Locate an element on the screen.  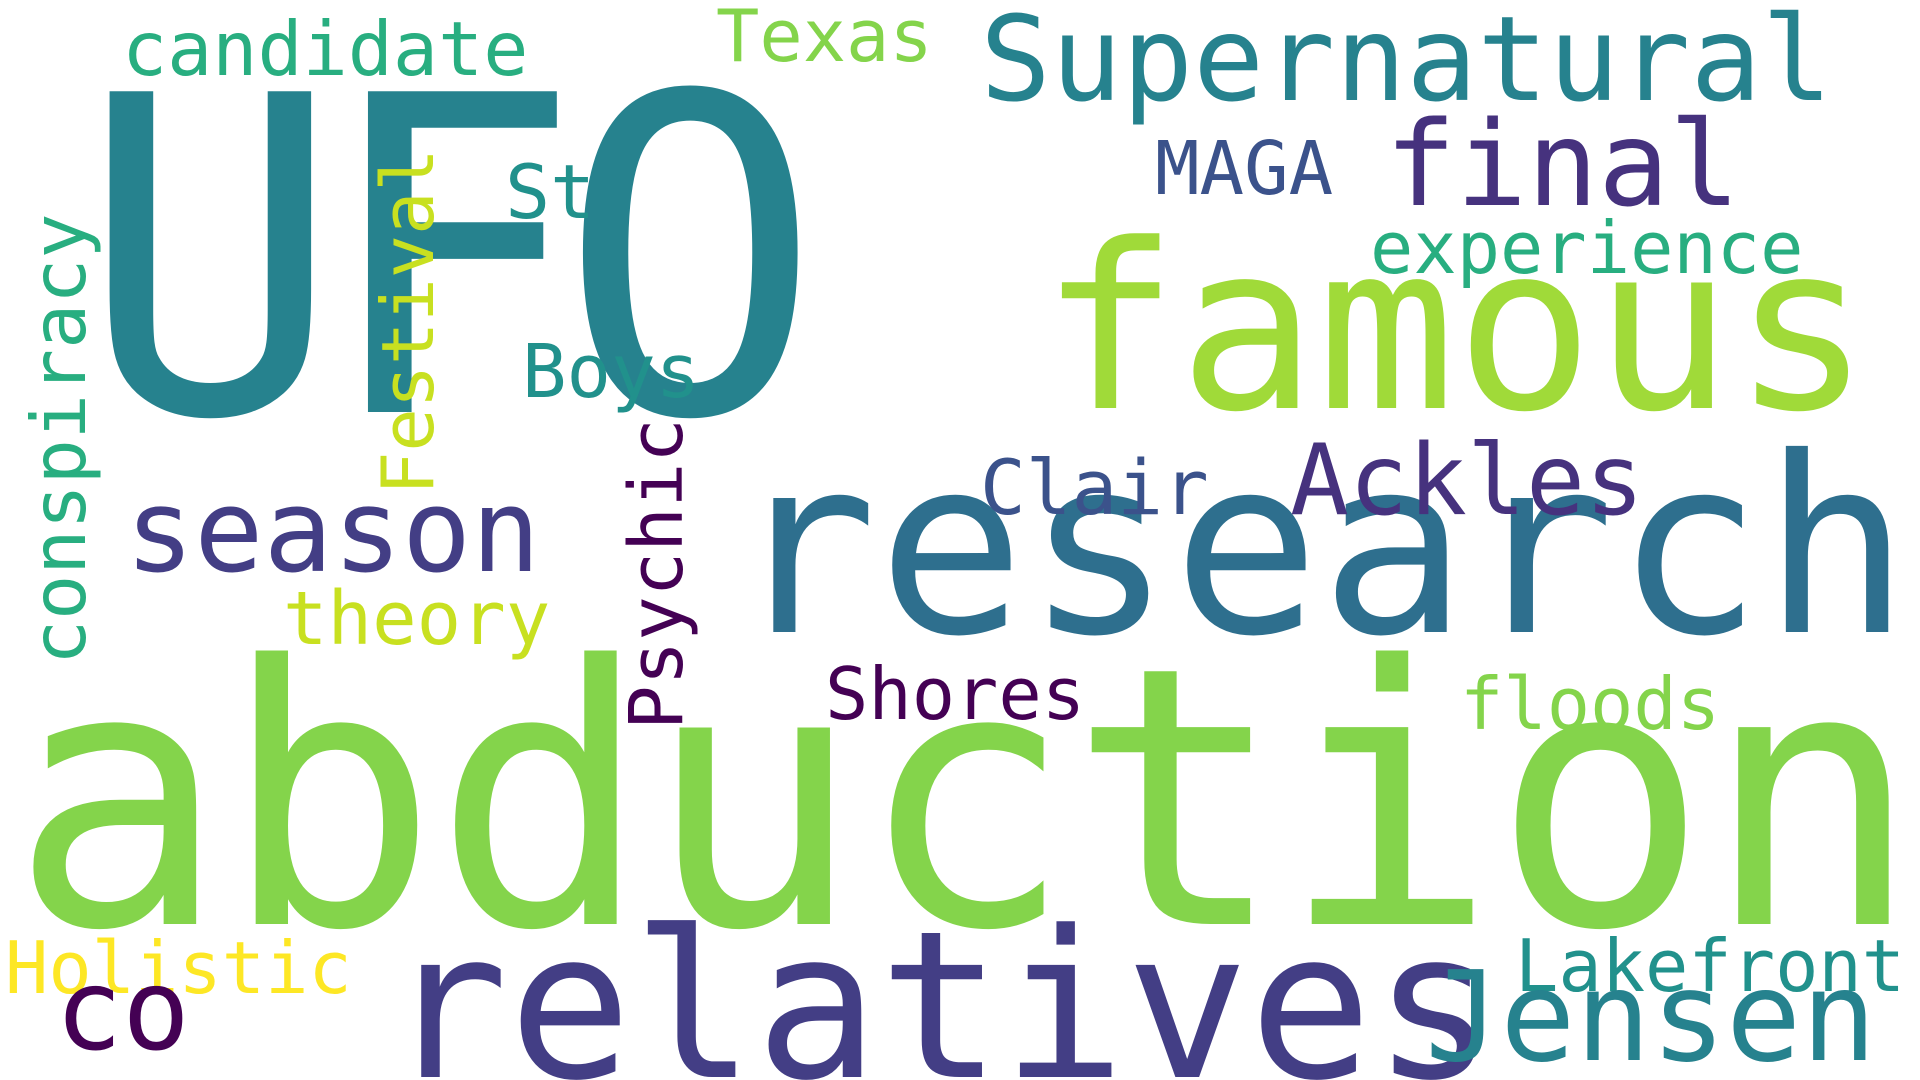
word-lakefront: Lakefront is located at coordinates (1710, 966).